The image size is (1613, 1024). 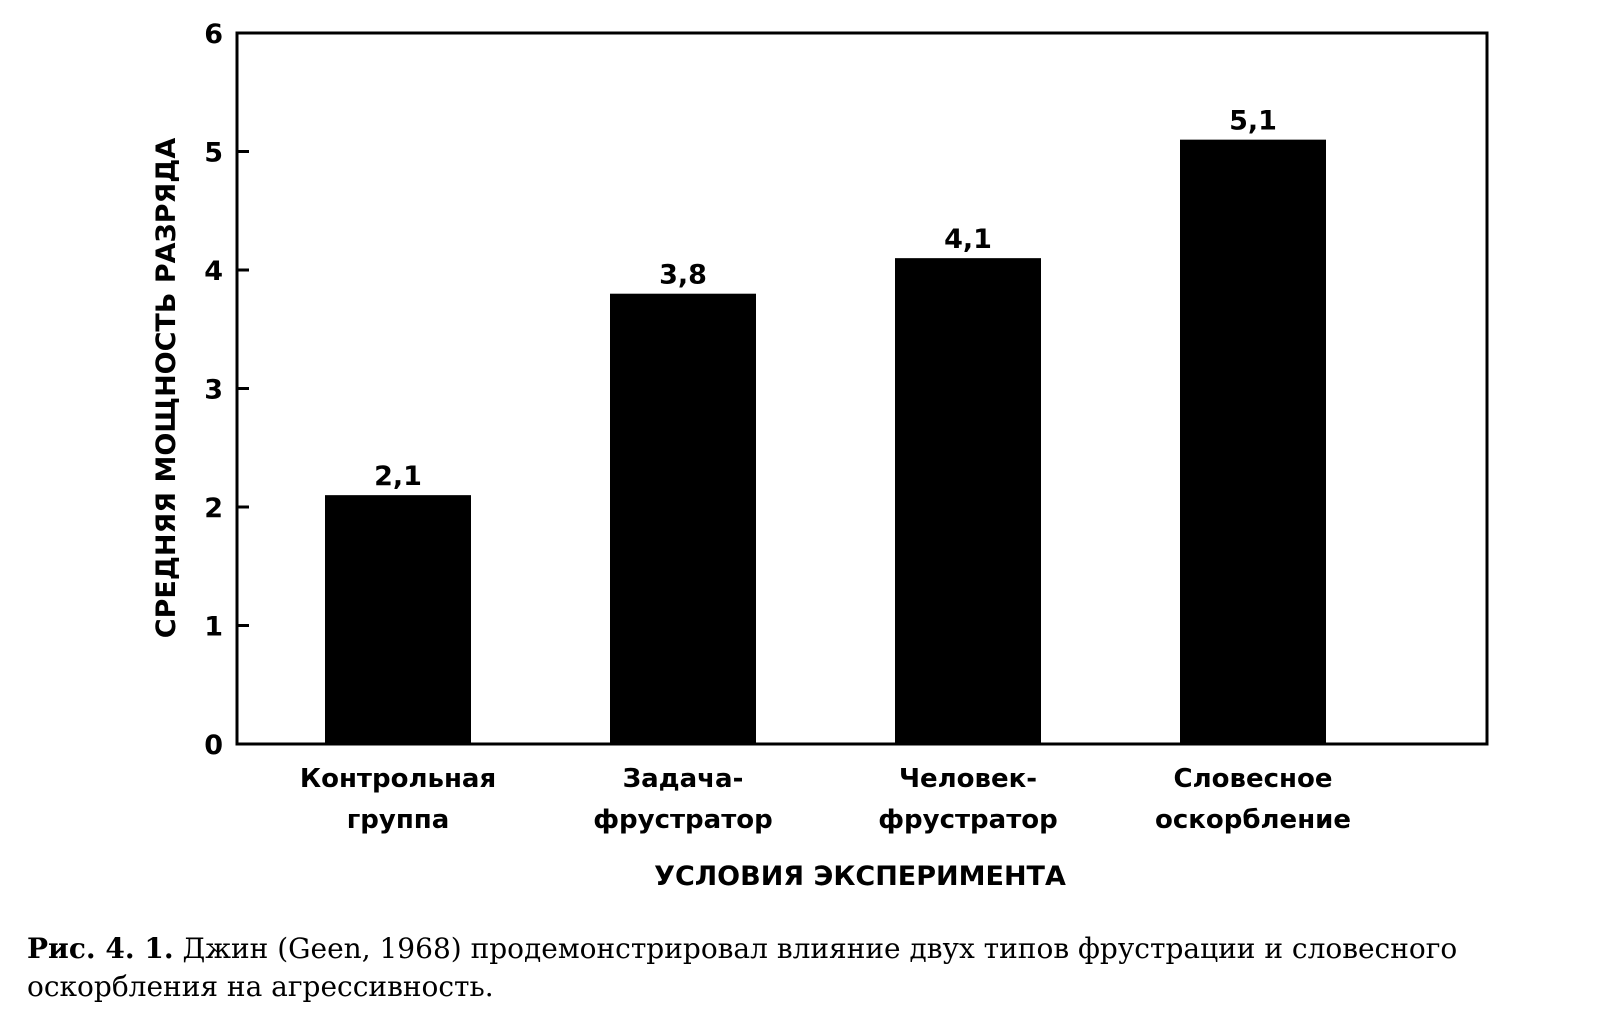 I want to click on y-tick-label: 2, so click(x=213, y=508).